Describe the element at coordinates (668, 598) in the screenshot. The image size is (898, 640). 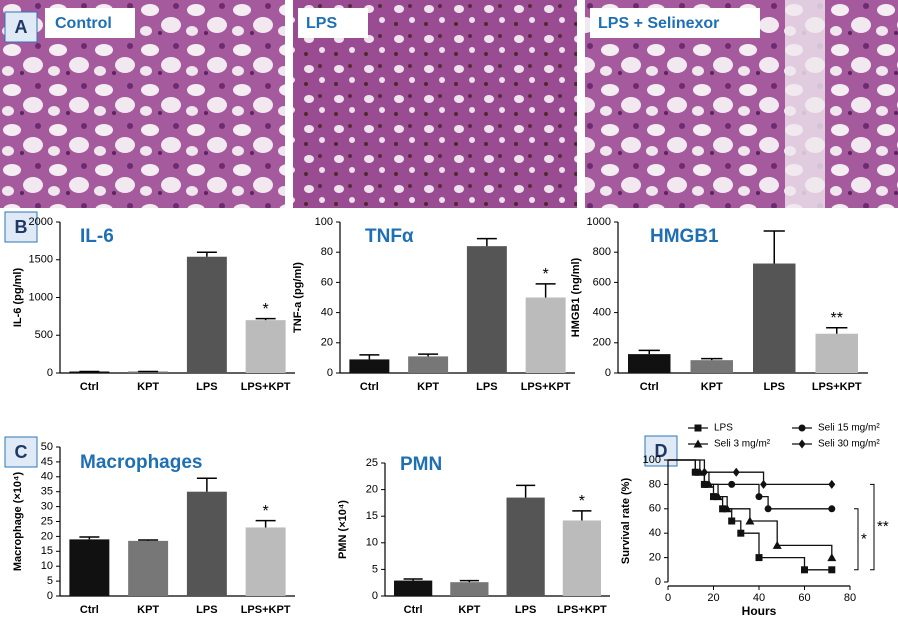
I see `x-tick-label: 0` at that location.